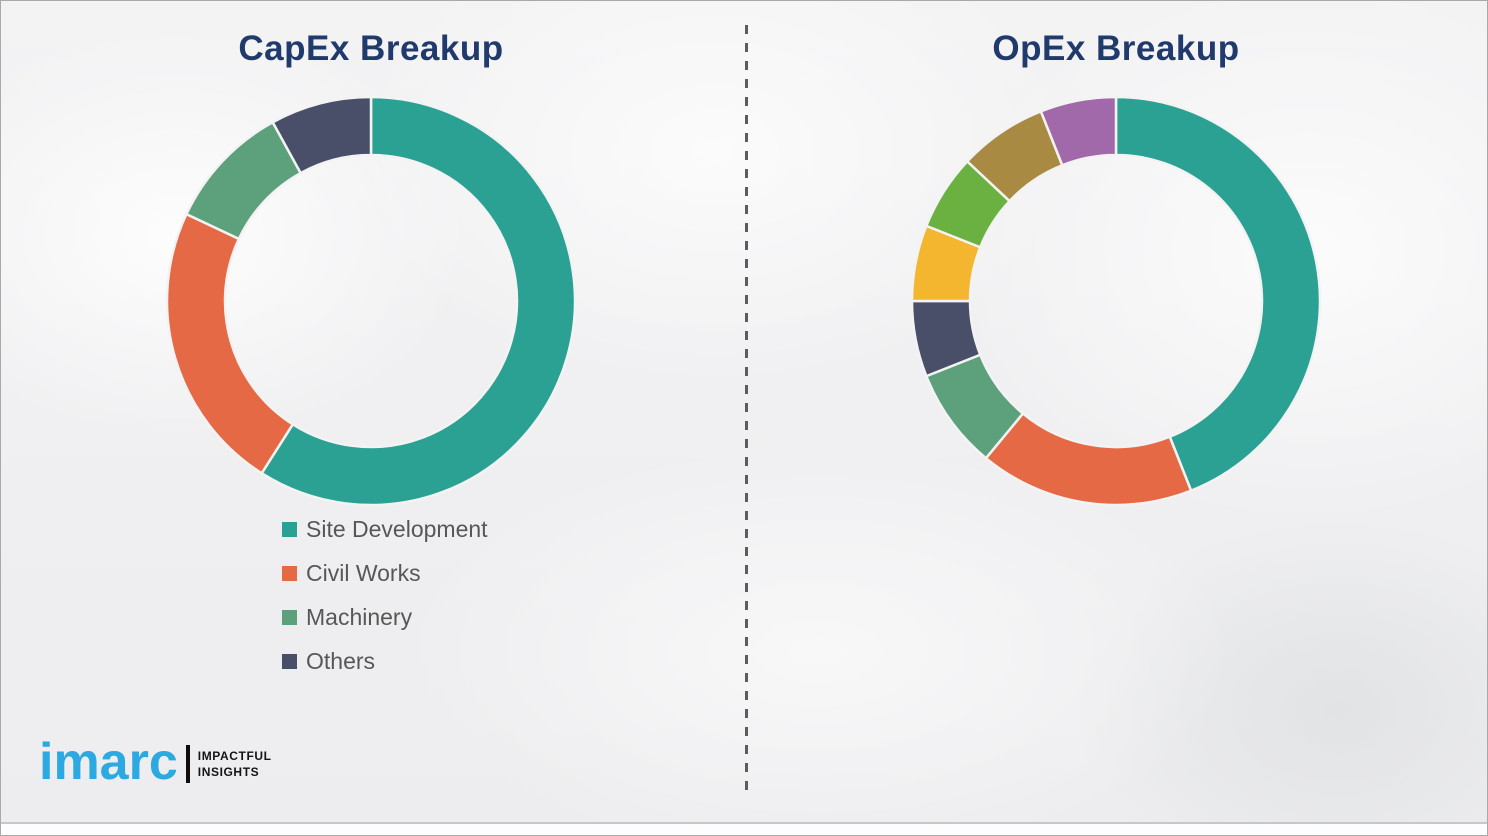 The height and width of the screenshot is (836, 1488). I want to click on imarc-logo: imarc IMPACTFUL INSIGHTS, so click(155, 762).